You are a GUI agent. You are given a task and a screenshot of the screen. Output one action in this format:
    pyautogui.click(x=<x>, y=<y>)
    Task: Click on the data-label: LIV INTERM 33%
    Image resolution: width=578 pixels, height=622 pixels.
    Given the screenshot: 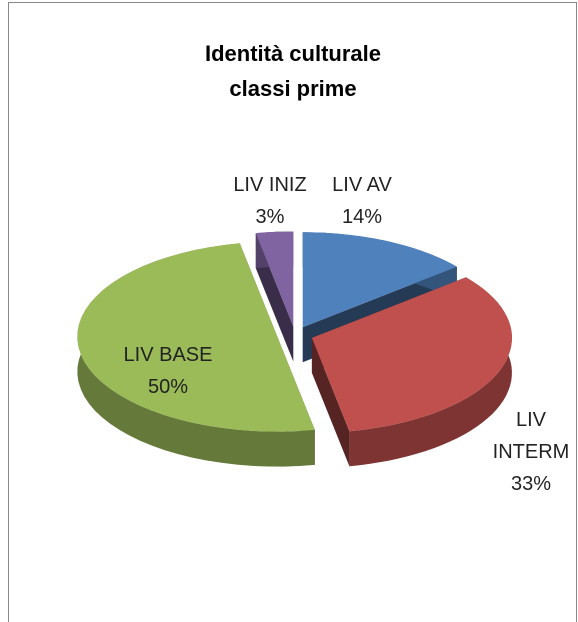 What is the action you would take?
    pyautogui.click(x=531, y=452)
    